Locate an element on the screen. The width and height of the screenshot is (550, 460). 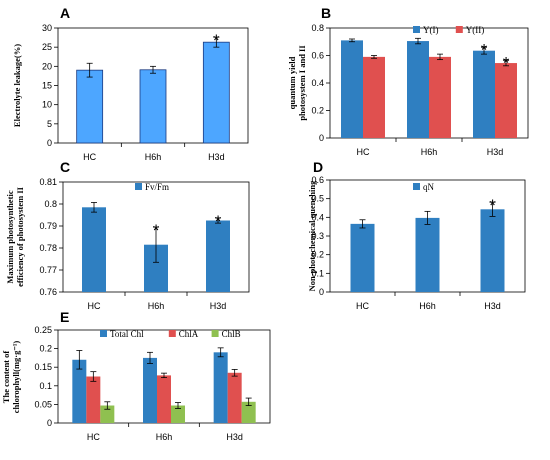
y-axis-label-line: chlorophyll(mg·g⁻¹) is located at coordinates (16, 377).